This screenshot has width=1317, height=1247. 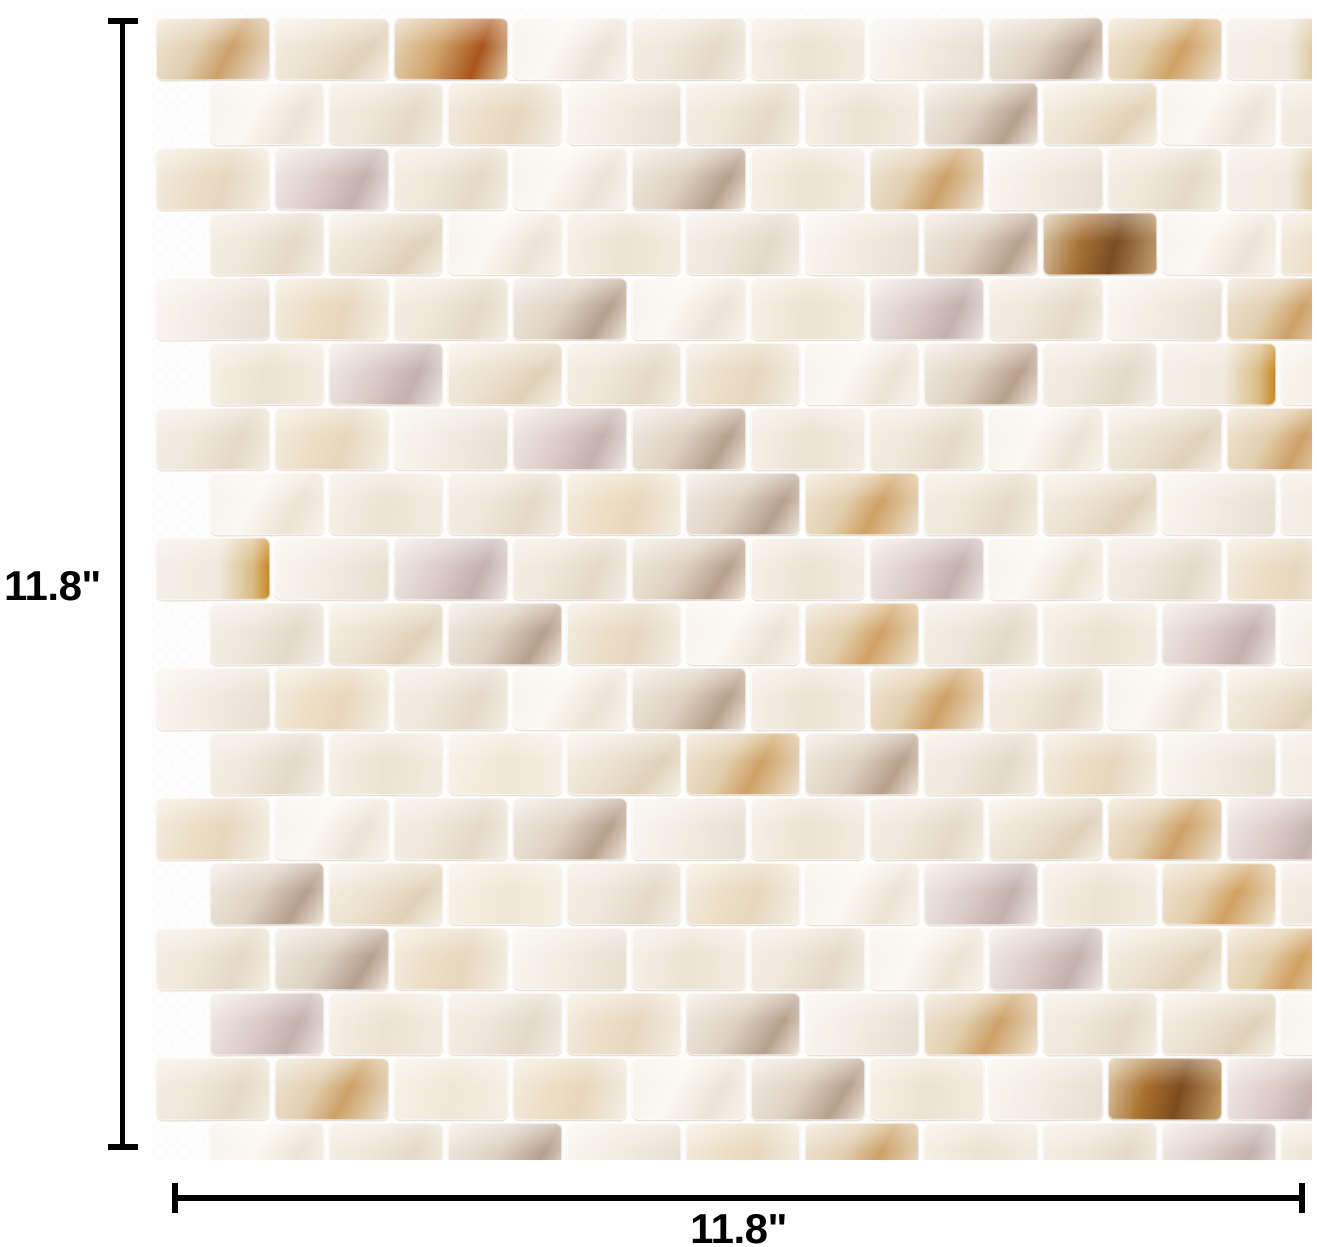 I want to click on horizontal-dimension-right-cap, so click(x=1302, y=1198).